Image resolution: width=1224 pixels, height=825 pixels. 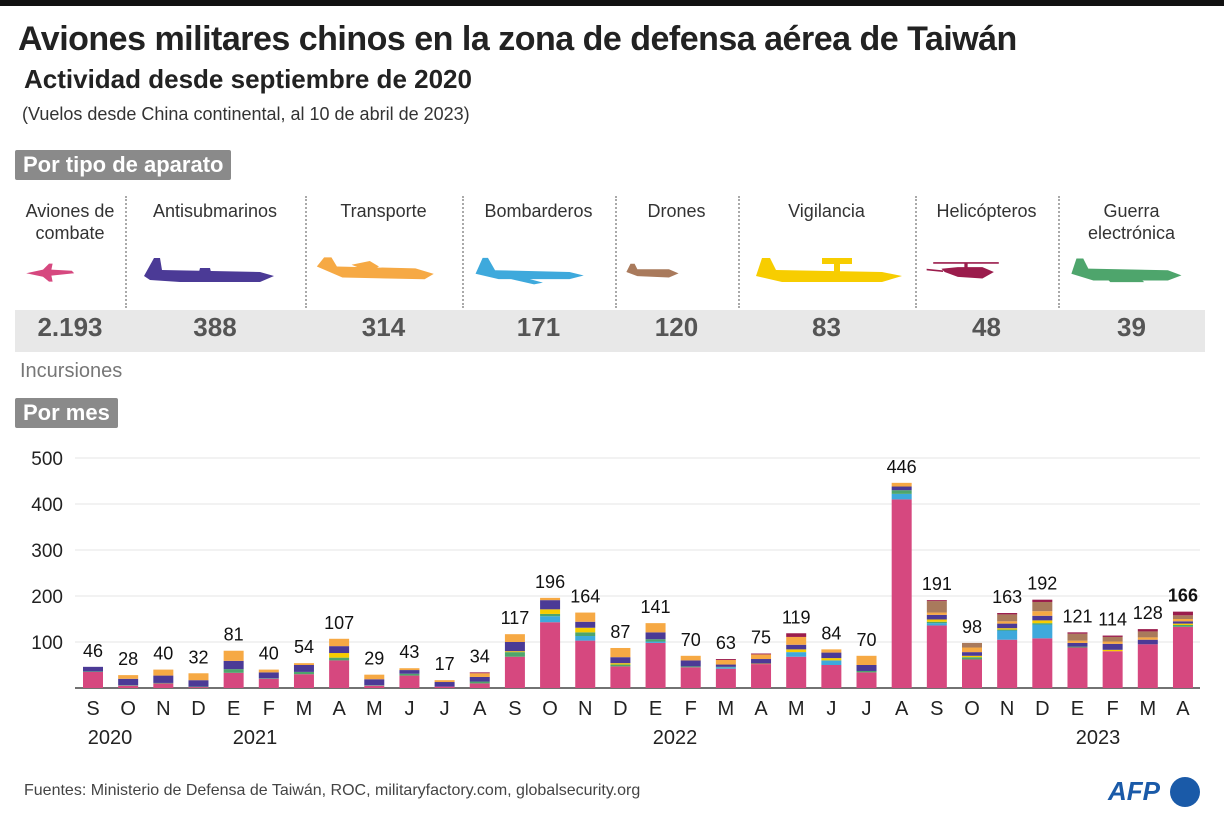 I want to click on column-separator, so click(x=306, y=252).